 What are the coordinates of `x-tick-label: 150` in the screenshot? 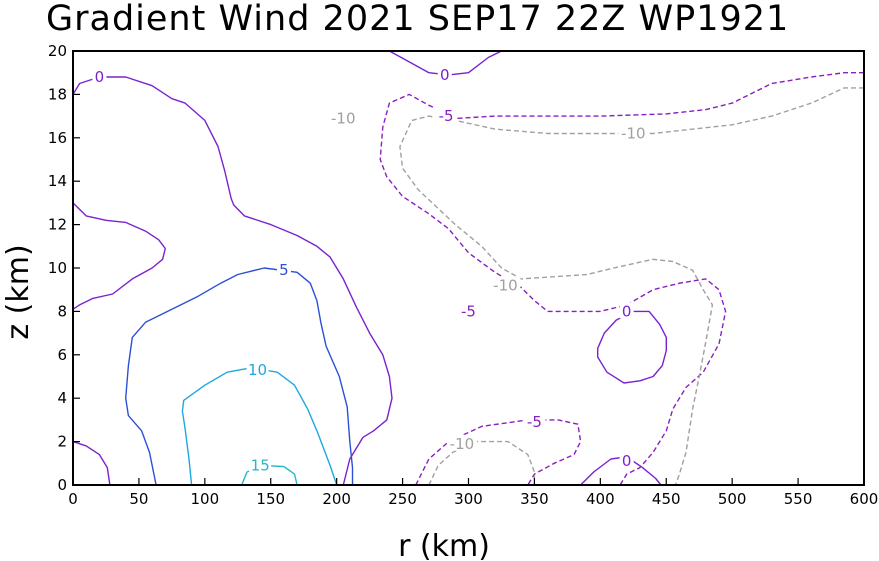 It's located at (270, 499).